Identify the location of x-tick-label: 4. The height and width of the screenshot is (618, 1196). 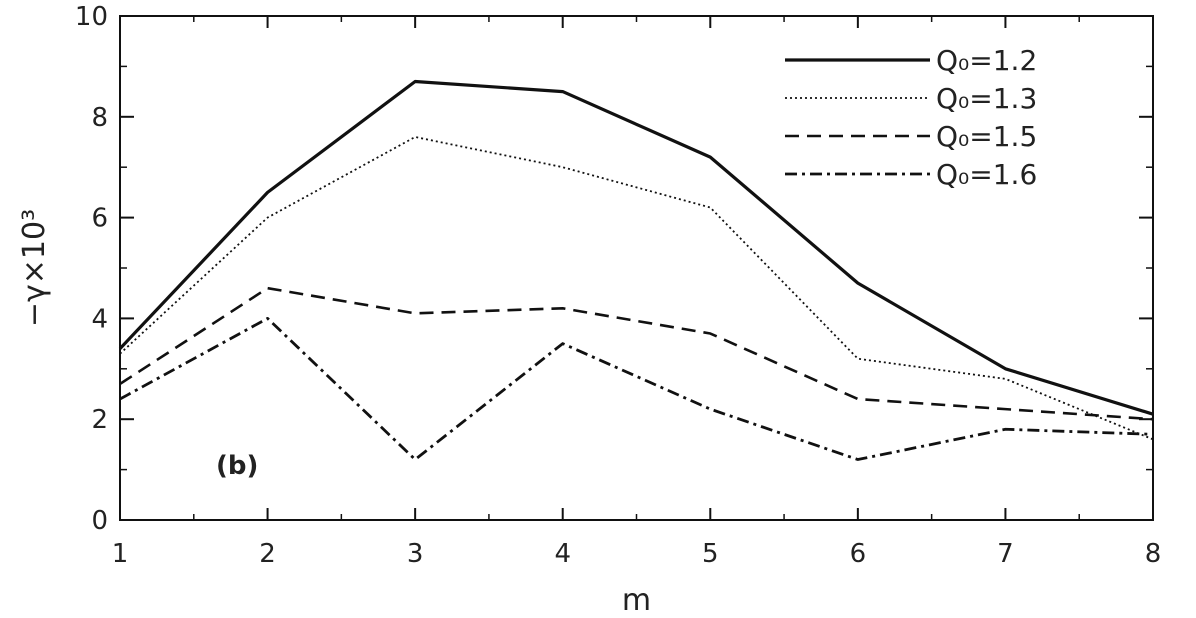
(562, 554).